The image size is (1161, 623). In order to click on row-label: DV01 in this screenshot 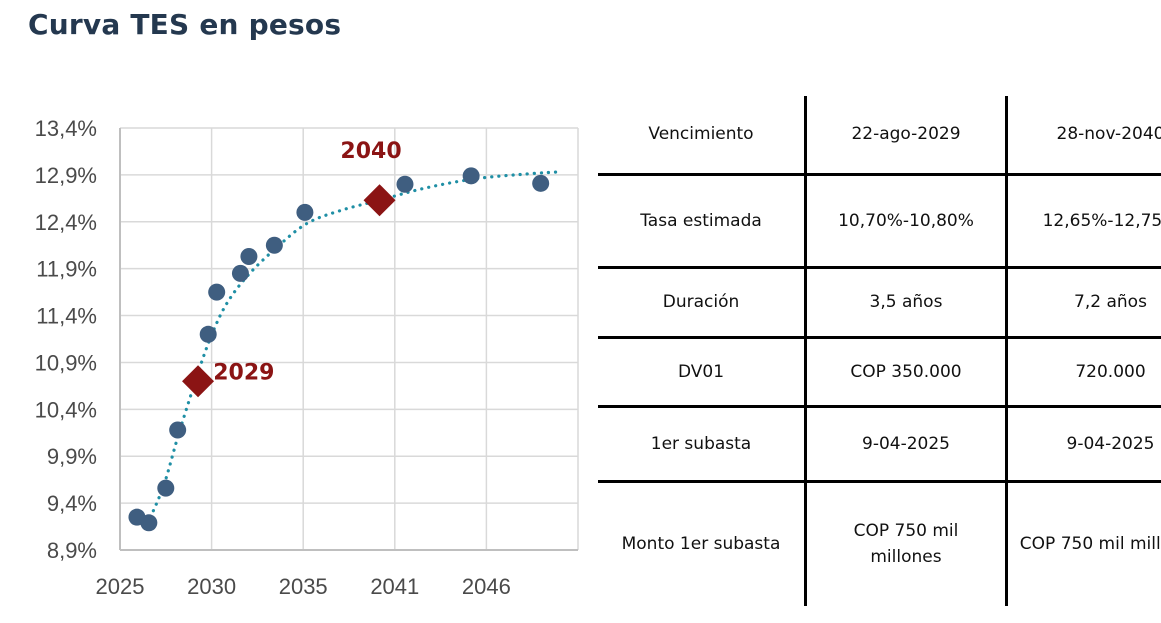, I will do `click(702, 372)`.